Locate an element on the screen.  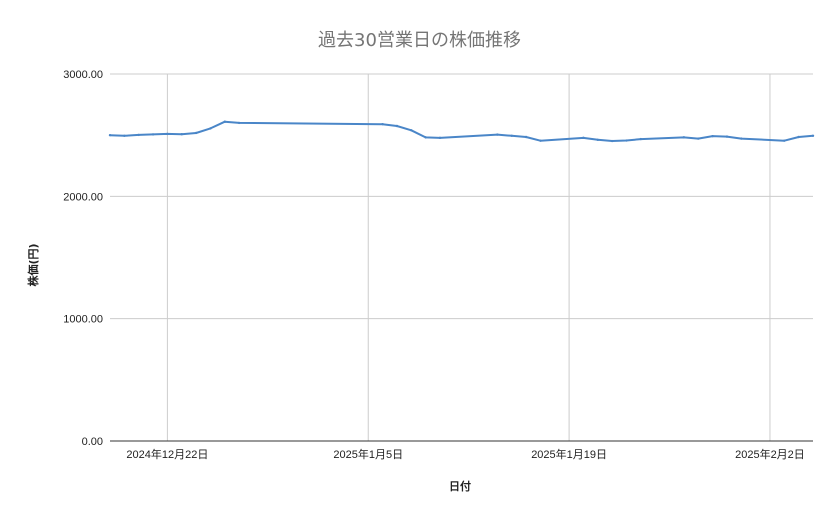
series-line is located at coordinates (461, 131).